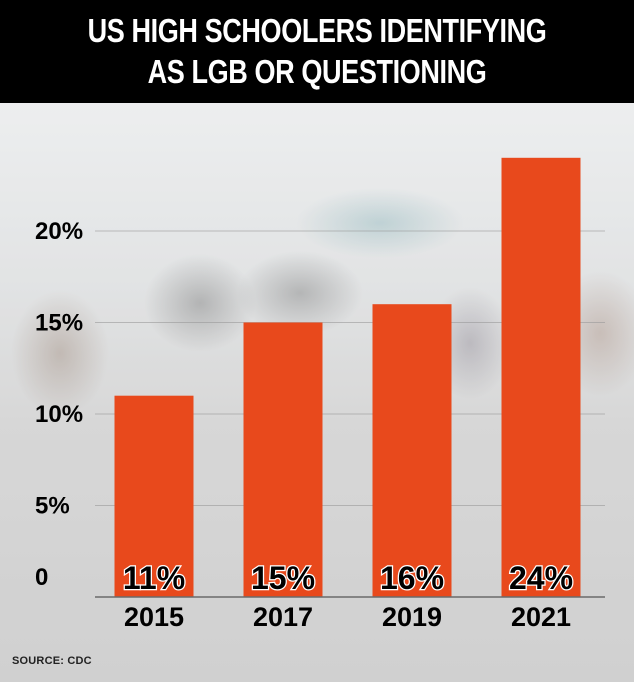 The width and height of the screenshot is (634, 682). Describe the element at coordinates (541, 578) in the screenshot. I see `data-label-2021: 24%` at that location.